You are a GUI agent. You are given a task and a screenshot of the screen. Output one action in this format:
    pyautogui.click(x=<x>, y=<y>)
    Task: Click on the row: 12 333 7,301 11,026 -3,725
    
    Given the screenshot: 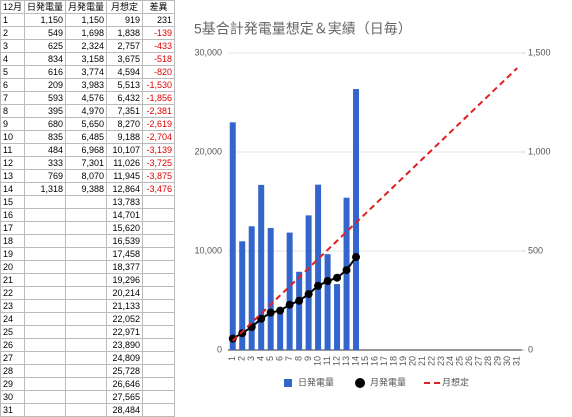 What is the action you would take?
    pyautogui.click(x=88, y=163)
    